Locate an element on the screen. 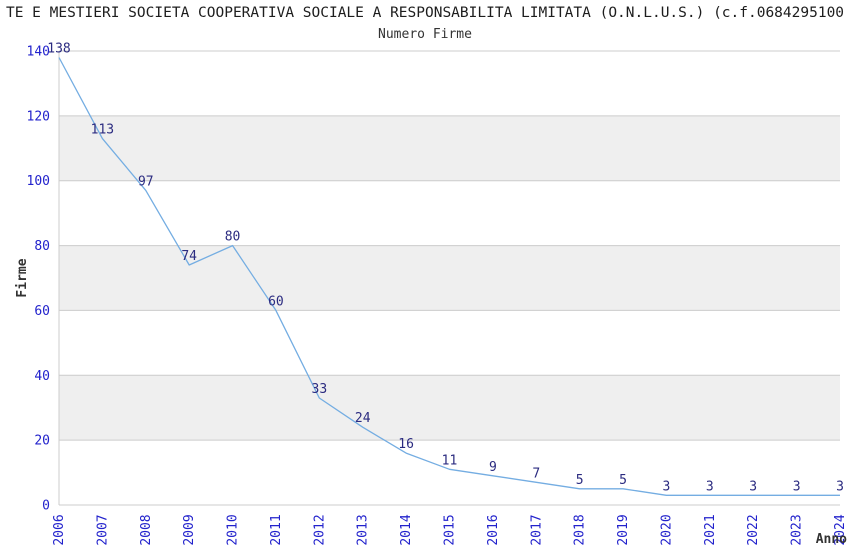  x-tick-label: 2019 is located at coordinates (623, 529).